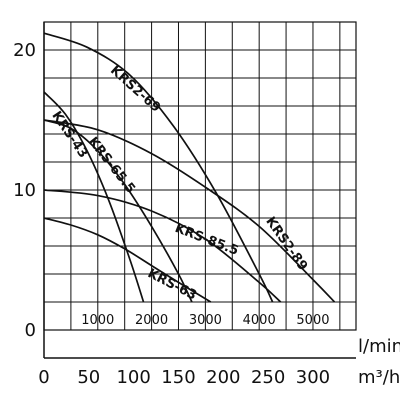 This screenshot has height=405, width=400. I want to click on x-tick-label-lpm: 2000, so click(151, 320).